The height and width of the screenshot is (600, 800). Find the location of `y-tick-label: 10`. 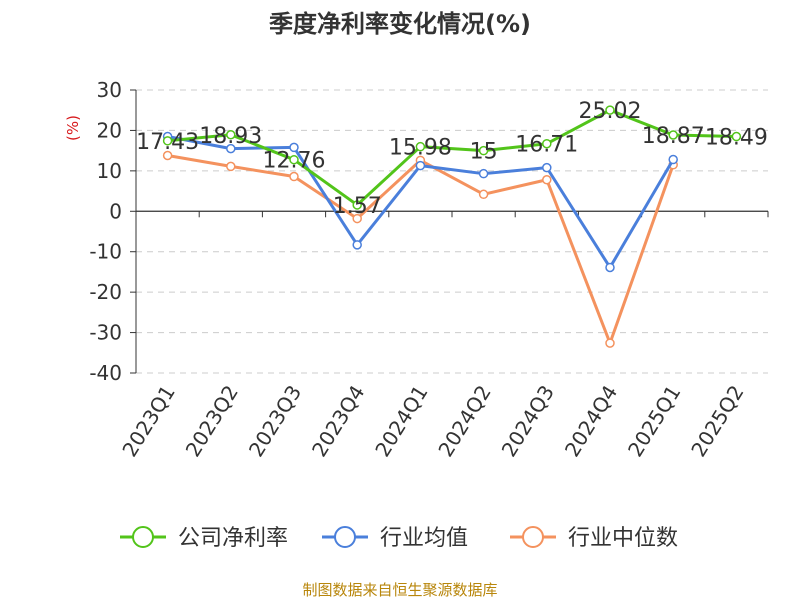

y-tick-label: 10 is located at coordinates (109, 171).